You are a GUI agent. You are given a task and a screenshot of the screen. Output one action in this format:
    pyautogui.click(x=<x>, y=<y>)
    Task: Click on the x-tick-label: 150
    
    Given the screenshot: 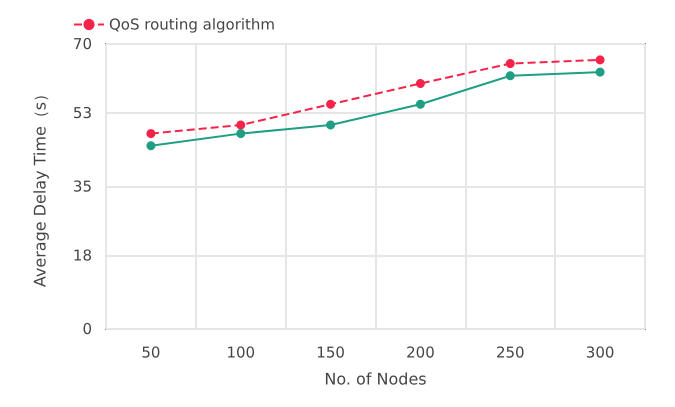 What is the action you would take?
    pyautogui.click(x=330, y=353)
    